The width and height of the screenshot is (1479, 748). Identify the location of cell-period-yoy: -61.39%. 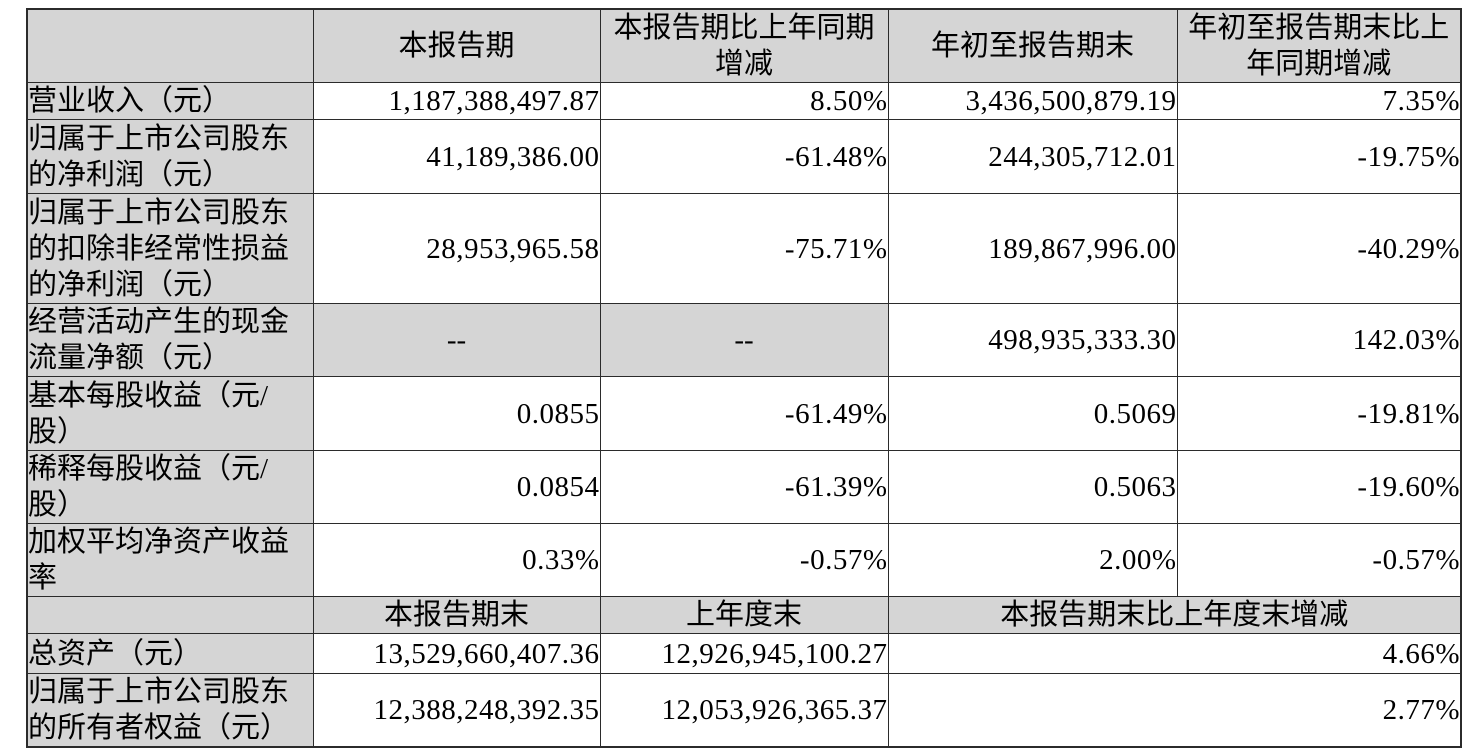
(744, 487).